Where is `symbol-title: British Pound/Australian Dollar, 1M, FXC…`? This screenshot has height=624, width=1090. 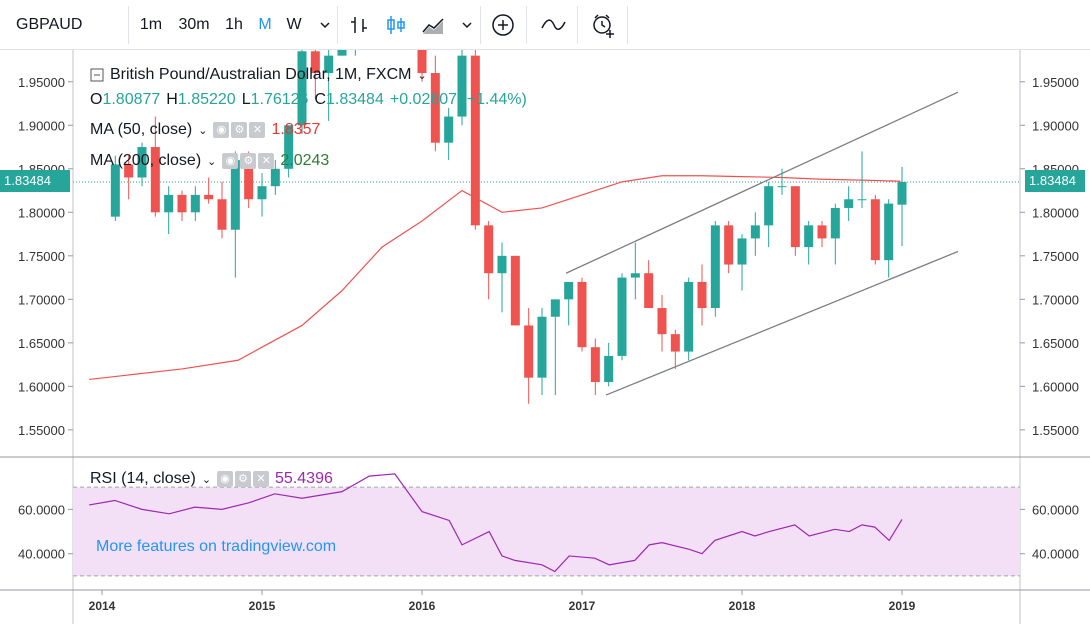
symbol-title: British Pound/Australian Dollar, 1M, FXC… is located at coordinates (261, 74).